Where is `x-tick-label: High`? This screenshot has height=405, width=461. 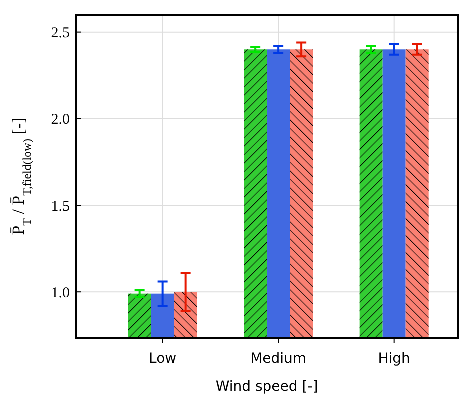 x-tick-label: High is located at coordinates (394, 358).